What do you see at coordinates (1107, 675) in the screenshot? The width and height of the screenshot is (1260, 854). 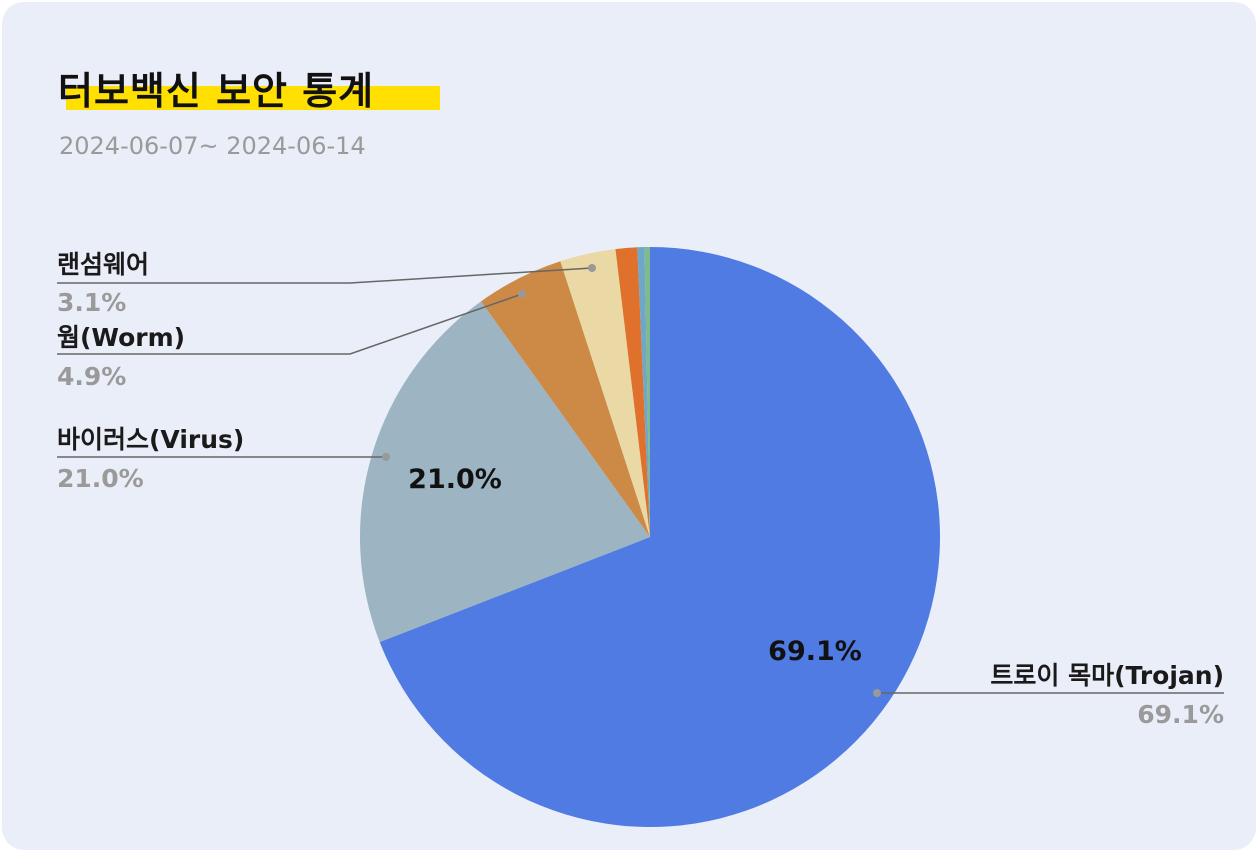 I see `callout-name: 트로이 목마(Trojan)` at bounding box center [1107, 675].